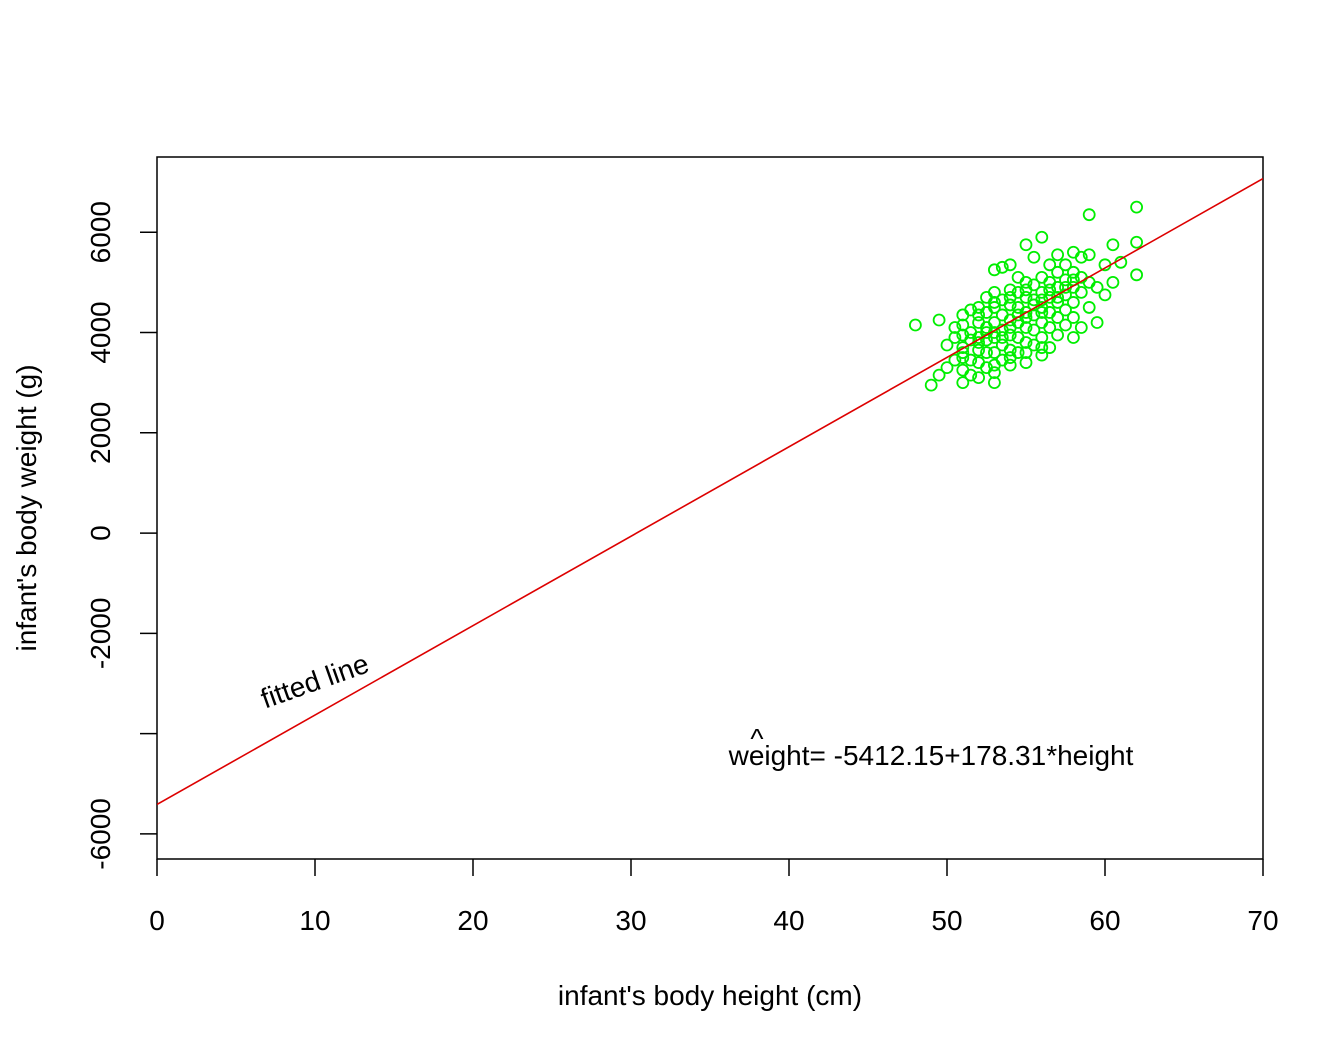  Describe the element at coordinates (314, 920) in the screenshot. I see `x-tick-label: 10` at that location.